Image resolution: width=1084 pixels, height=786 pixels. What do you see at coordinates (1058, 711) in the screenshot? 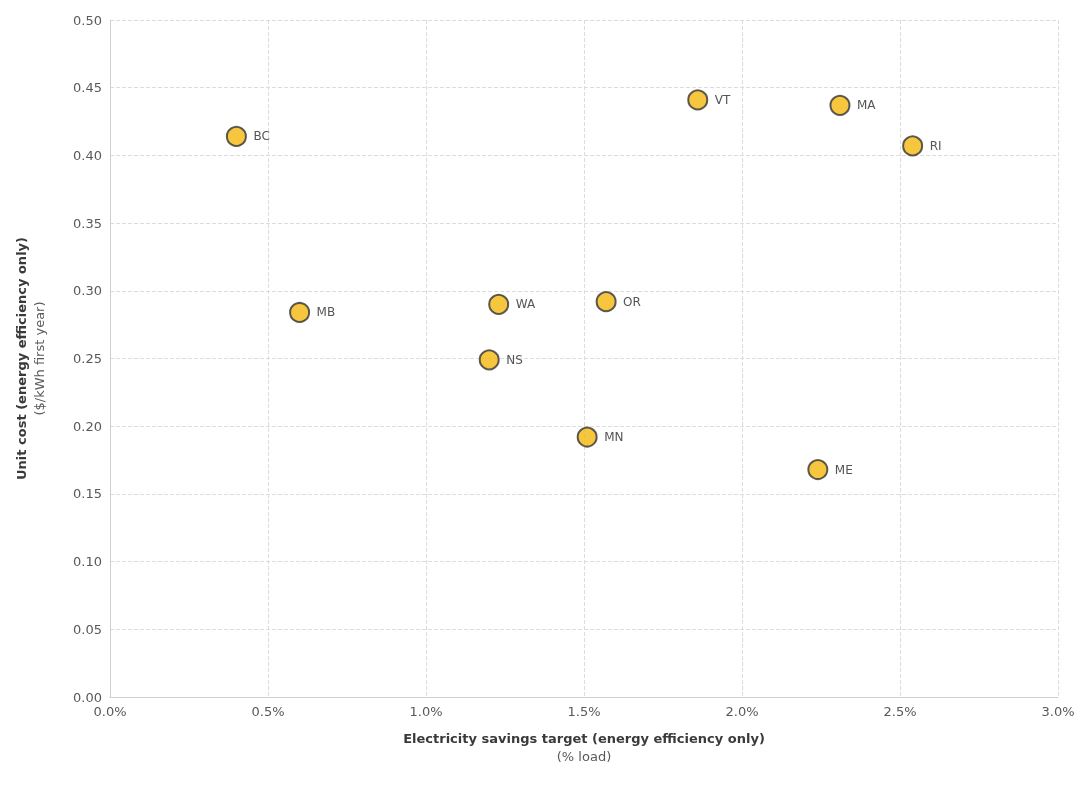
I see `x-tick-label: 3.0%` at bounding box center [1058, 711].